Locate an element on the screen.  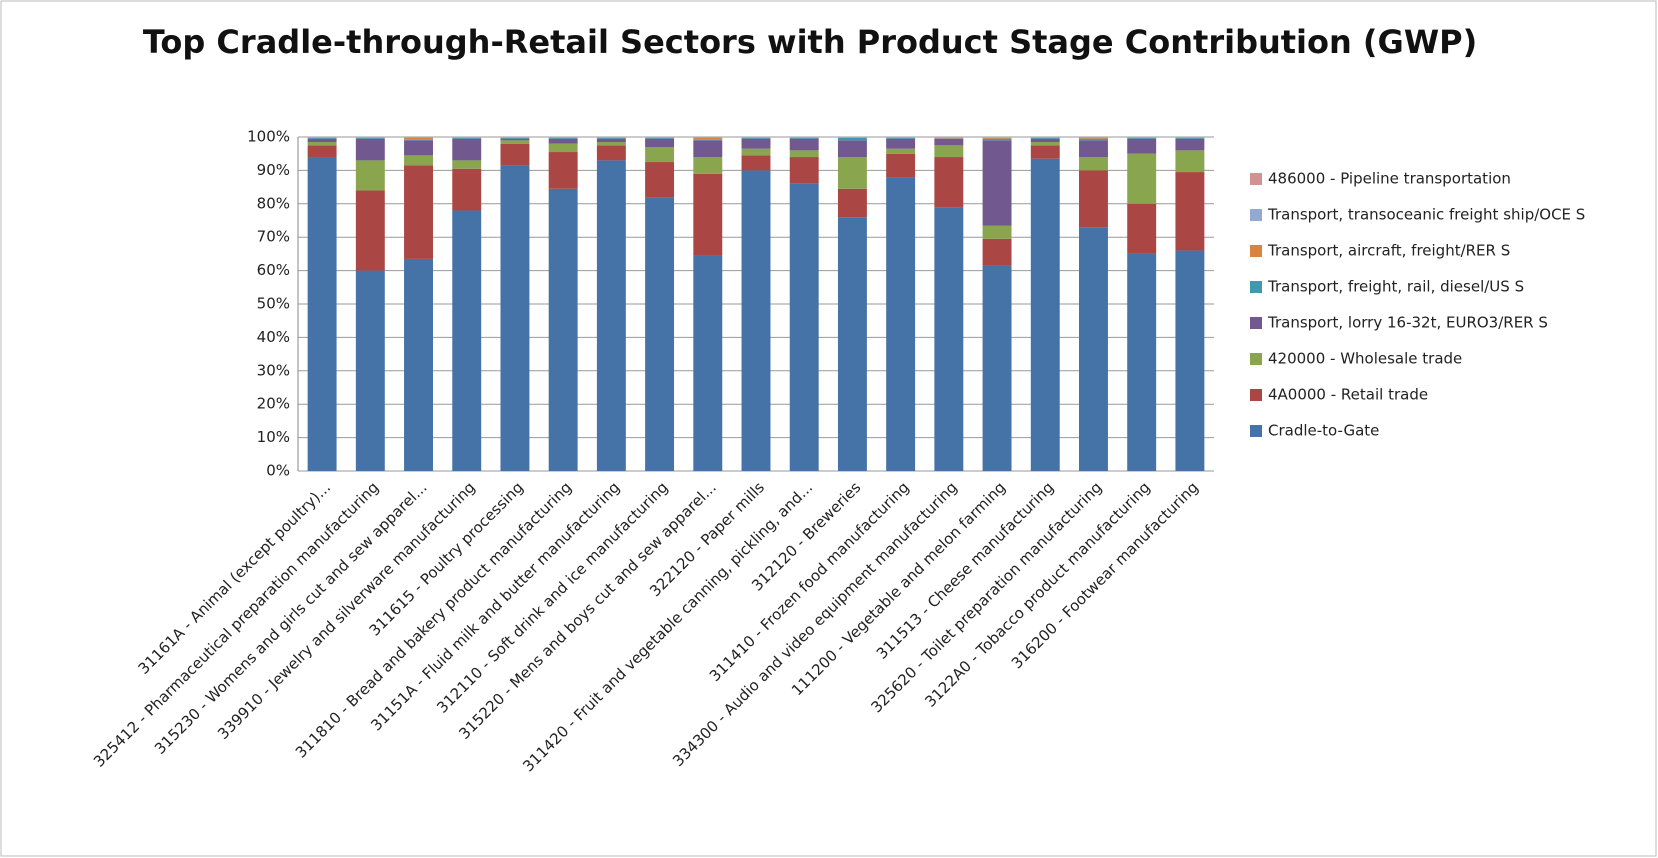
y-tick-label: 20% is located at coordinates (273, 404).